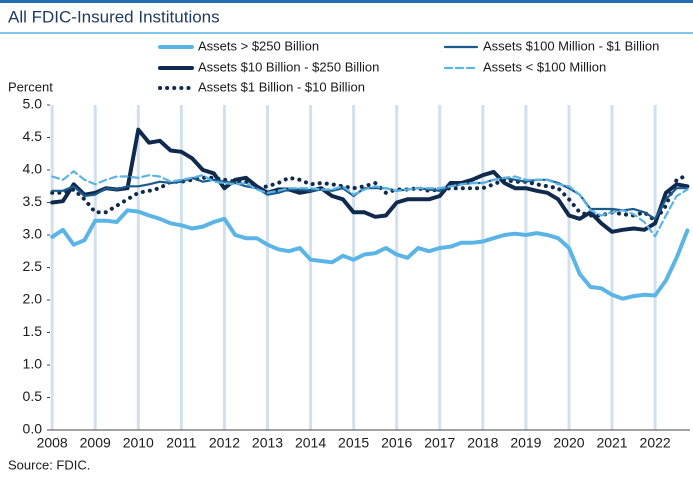  I want to click on y-tick-label: 3.5, so click(33, 201).